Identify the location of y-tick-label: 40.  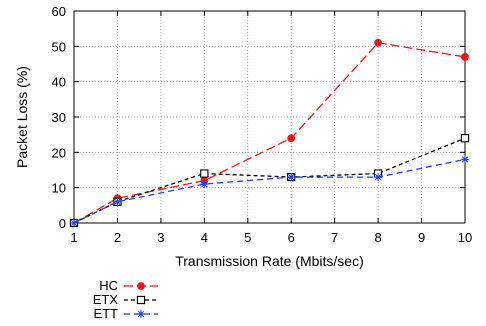
(59, 82).